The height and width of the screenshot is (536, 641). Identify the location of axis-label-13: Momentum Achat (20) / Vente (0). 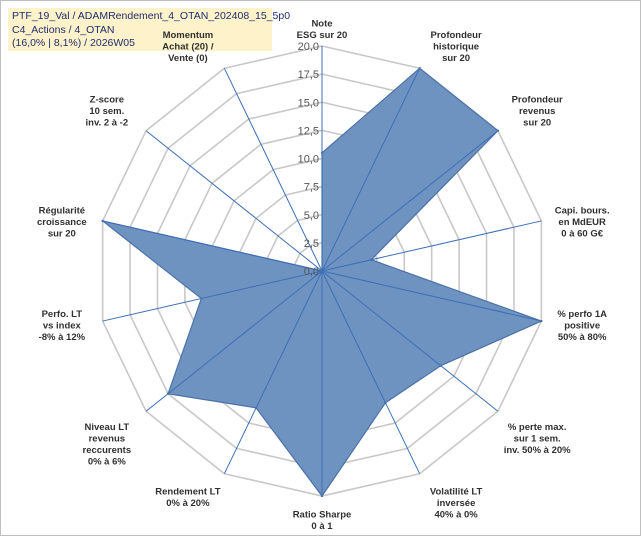
(188, 47).